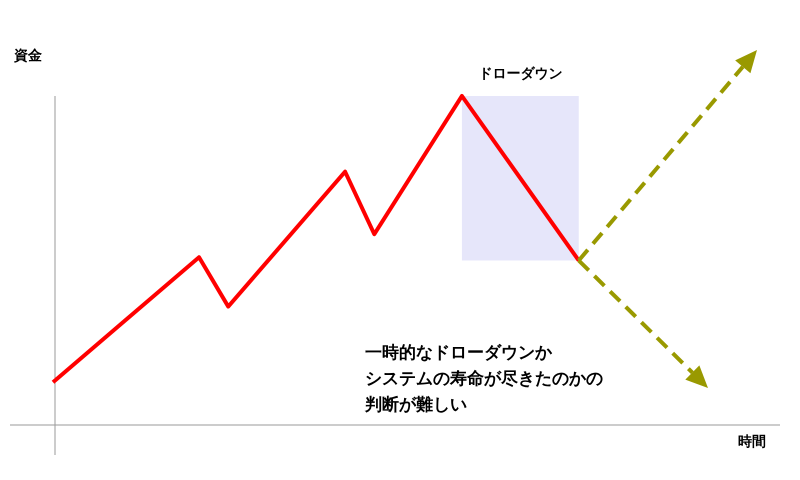  I want to click on x-axis-title: 時間, so click(752, 442).